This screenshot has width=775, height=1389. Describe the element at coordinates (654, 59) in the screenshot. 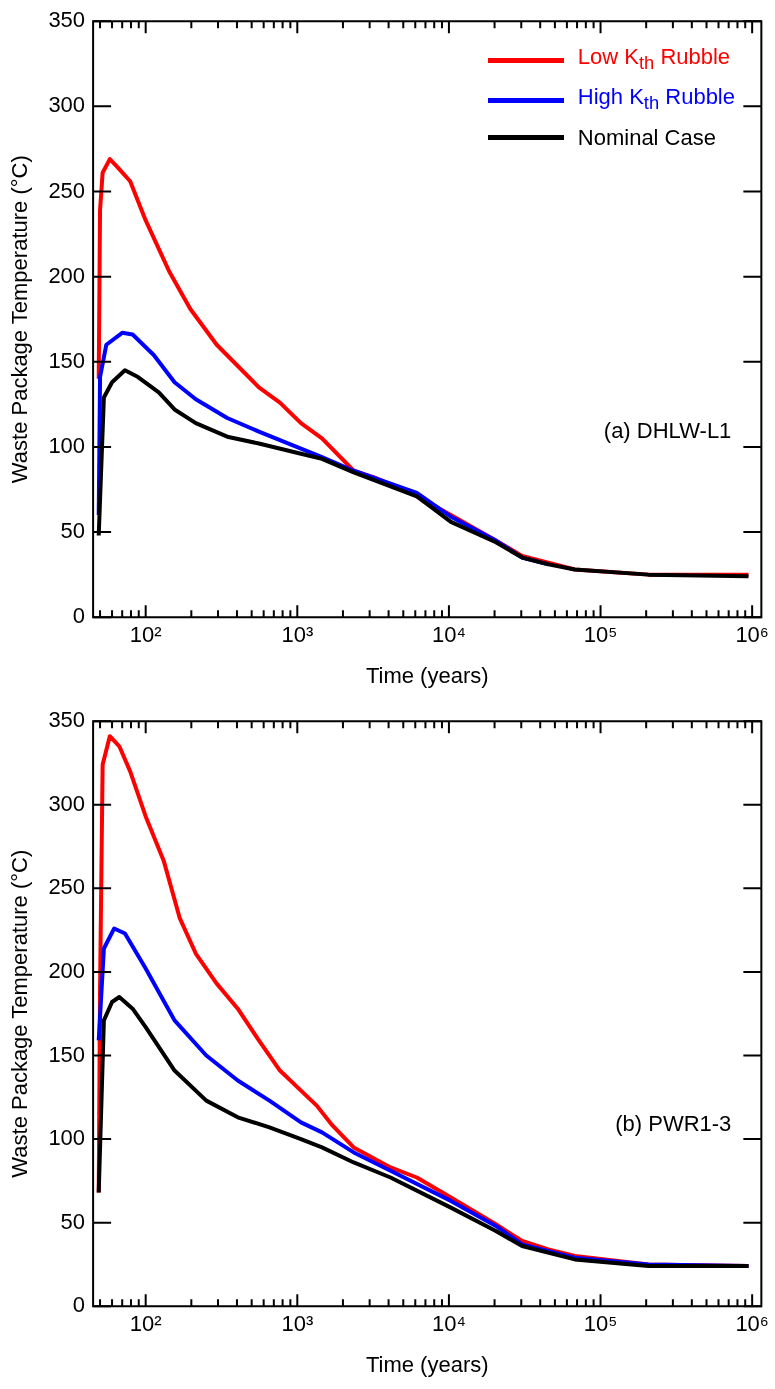

I see `legend-label: Low K$_{th}$ Rubble` at that location.